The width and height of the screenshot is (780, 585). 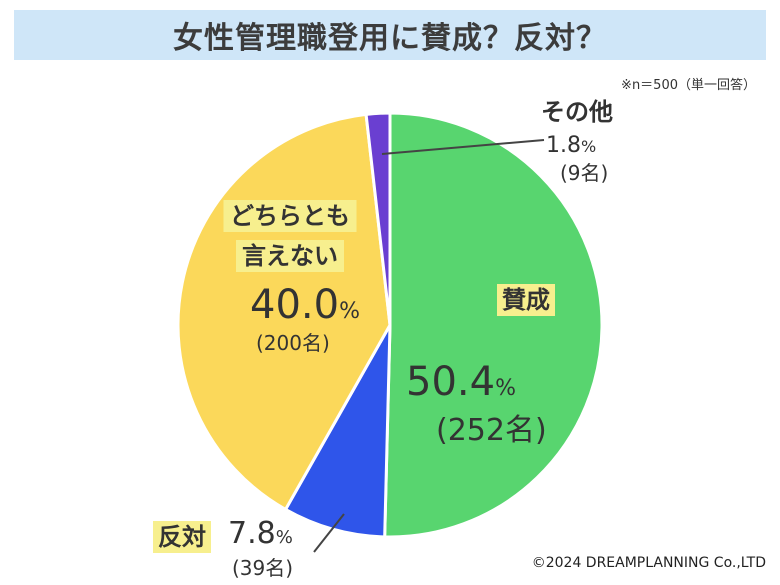 I want to click on count-label: (39名), so click(x=262, y=568).